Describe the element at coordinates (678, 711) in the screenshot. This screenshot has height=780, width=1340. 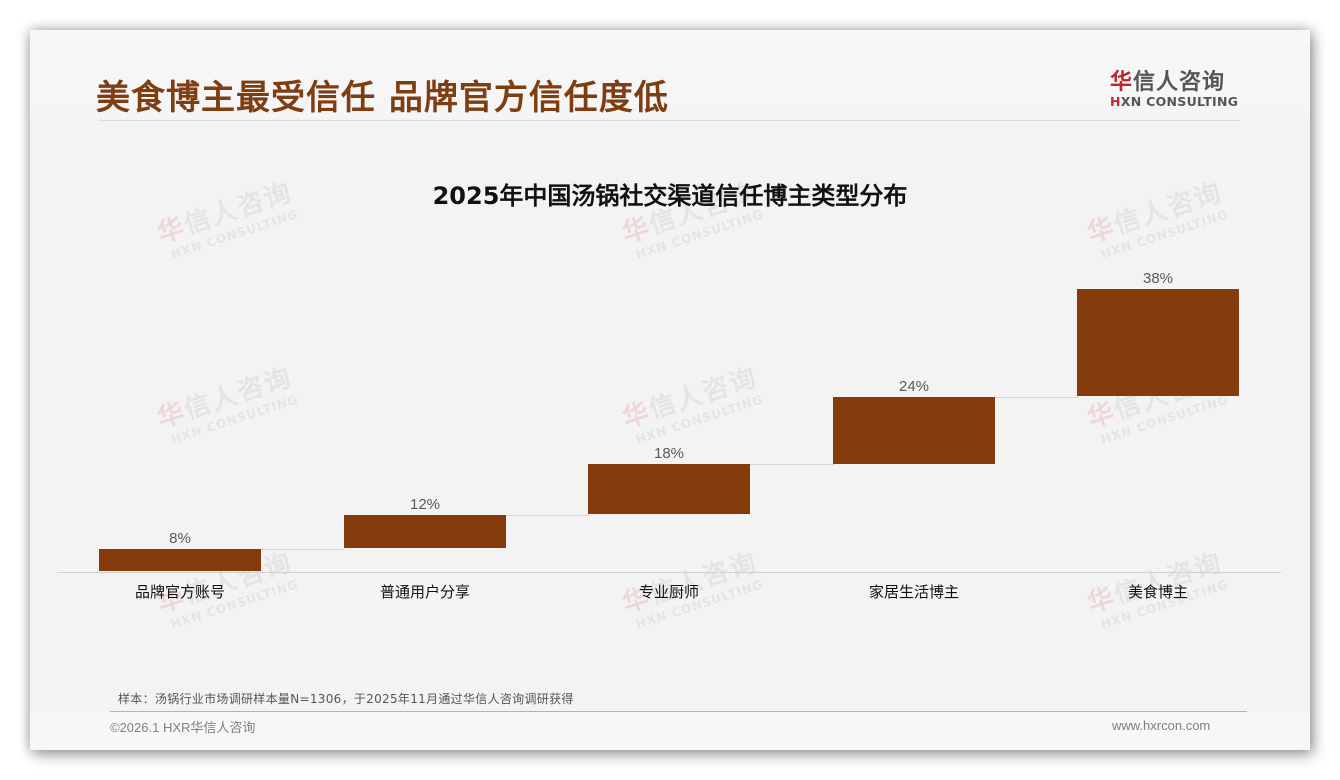
I see `footer-divider` at that location.